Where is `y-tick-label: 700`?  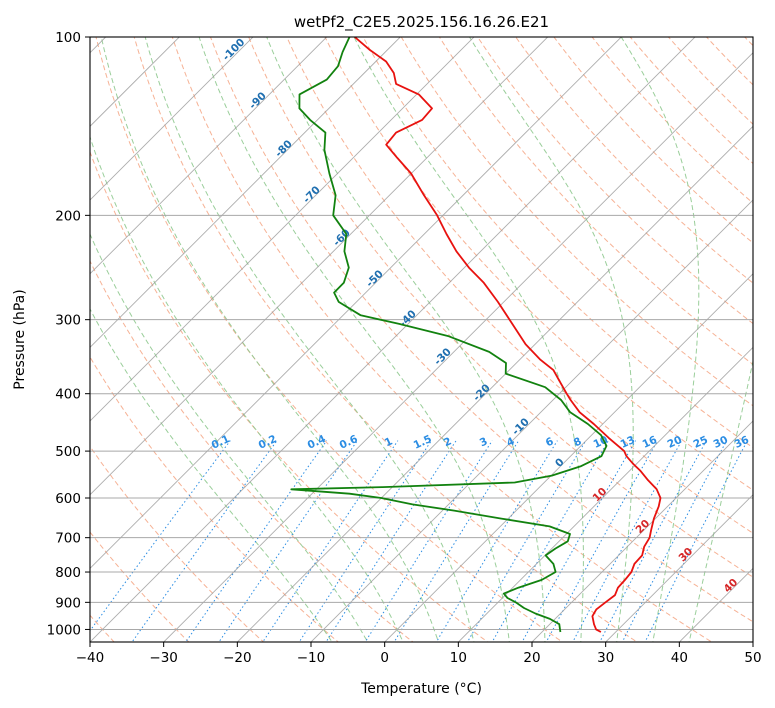
y-tick-label: 700 is located at coordinates (68, 539).